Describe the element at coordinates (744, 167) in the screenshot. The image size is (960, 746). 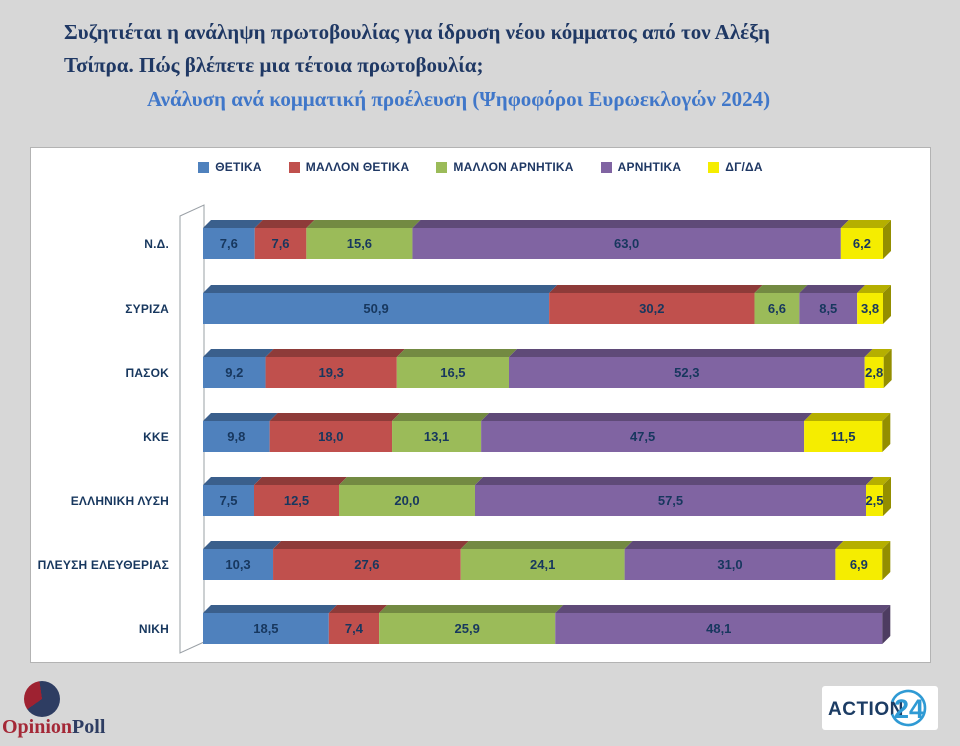
I see `legend-label-4: ΔΓ/ΔΑ` at that location.